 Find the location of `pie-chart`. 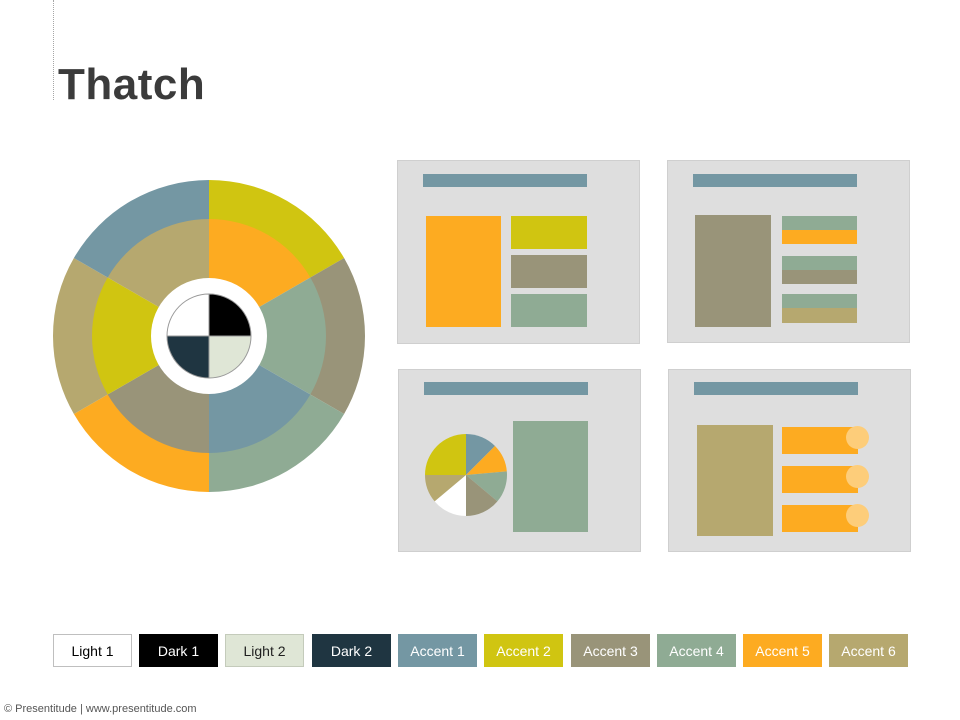

pie-chart is located at coordinates (466, 475).